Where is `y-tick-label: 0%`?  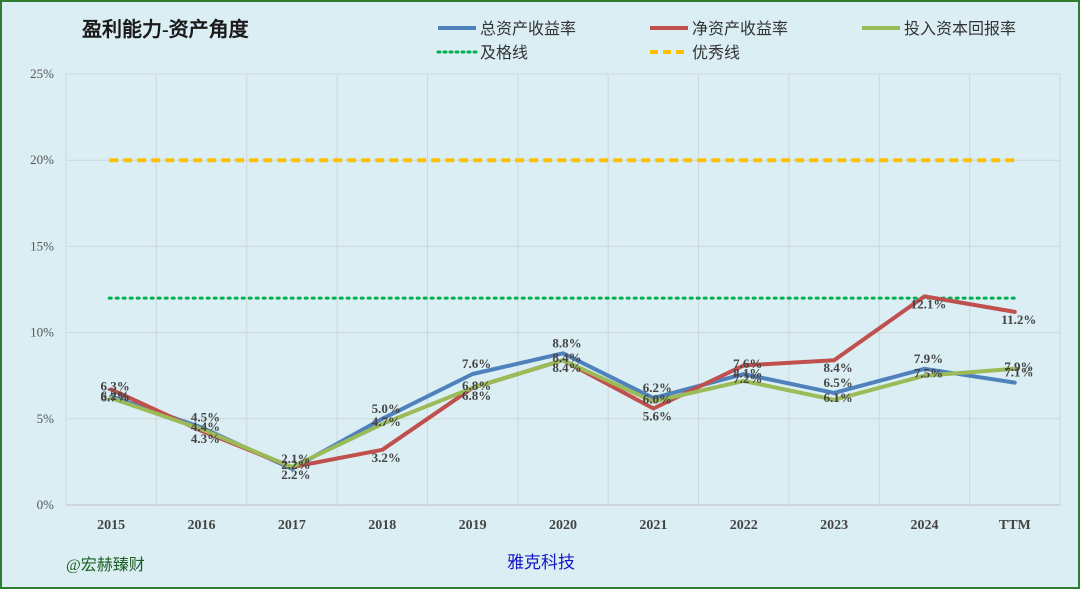 y-tick-label: 0% is located at coordinates (46, 504).